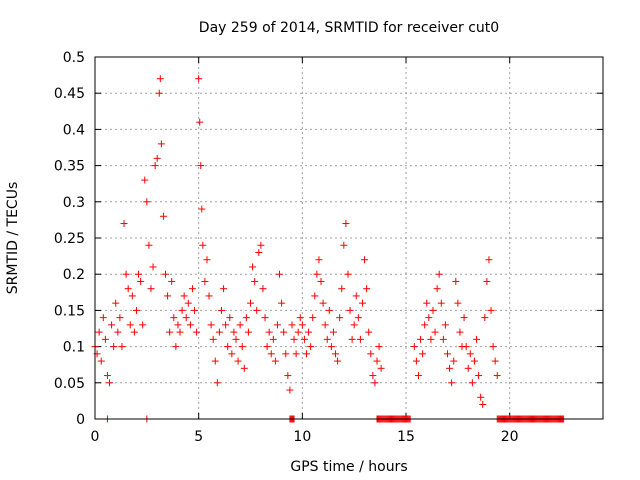  What do you see at coordinates (13, 238) in the screenshot?
I see `y-axis-label: SRMTID / TECUs` at bounding box center [13, 238].